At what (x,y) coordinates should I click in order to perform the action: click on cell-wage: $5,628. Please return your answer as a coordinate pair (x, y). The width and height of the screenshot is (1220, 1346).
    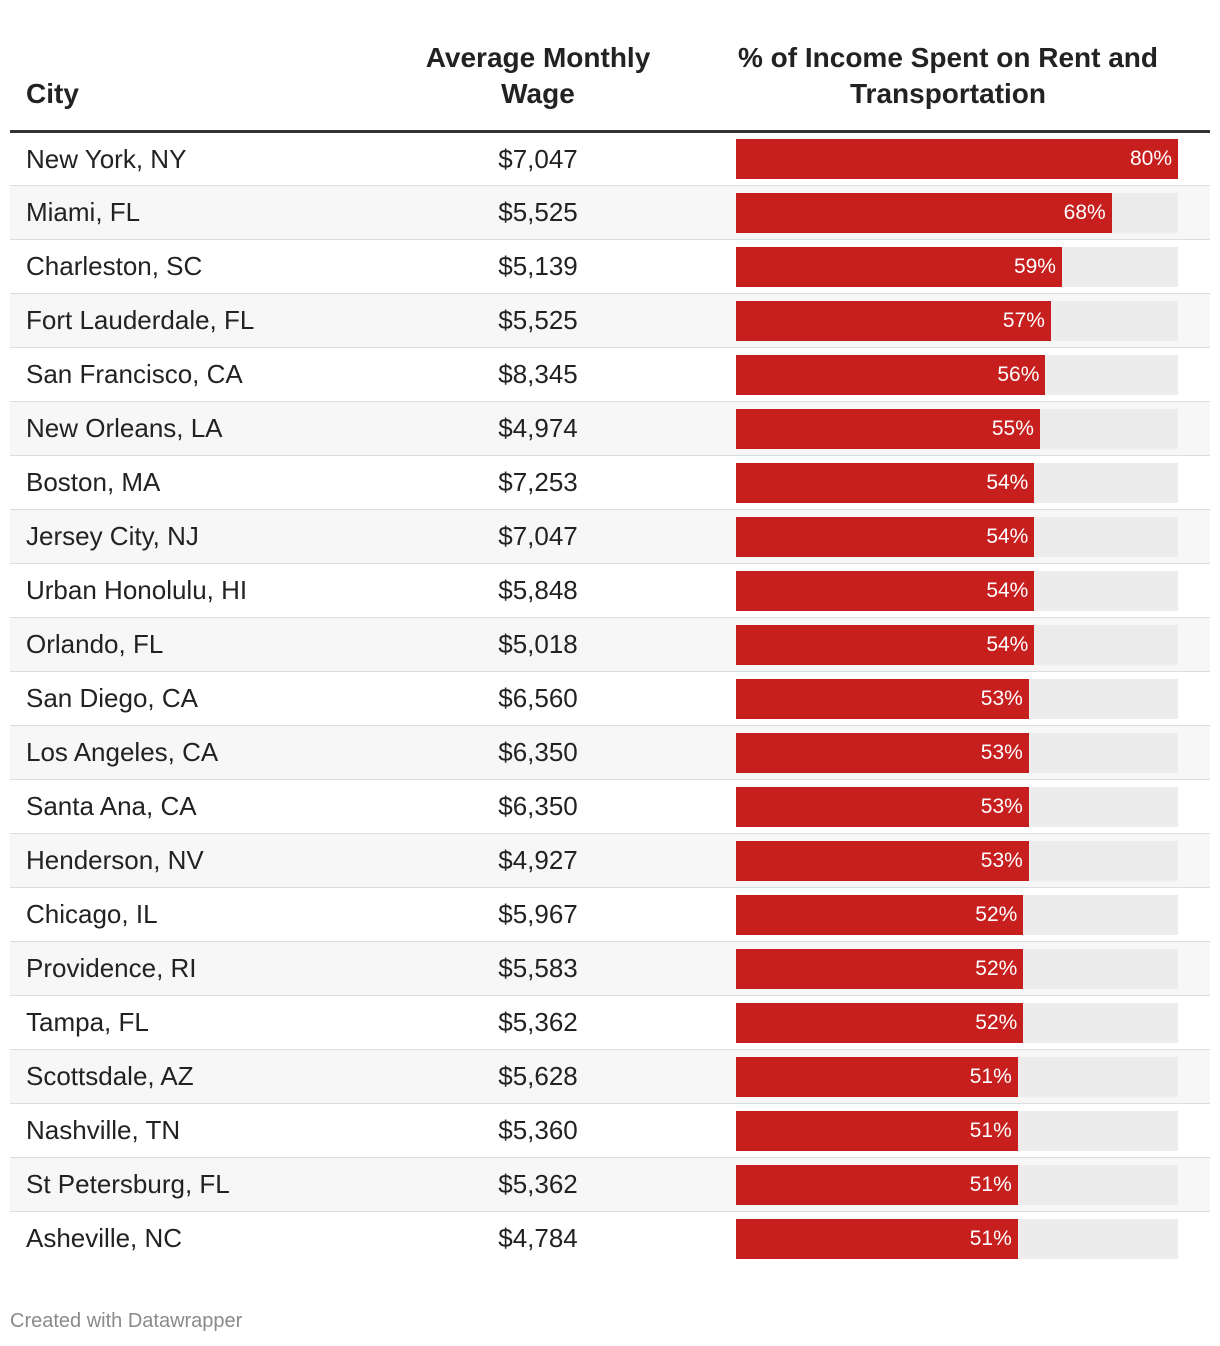
    Looking at the image, I should click on (538, 1076).